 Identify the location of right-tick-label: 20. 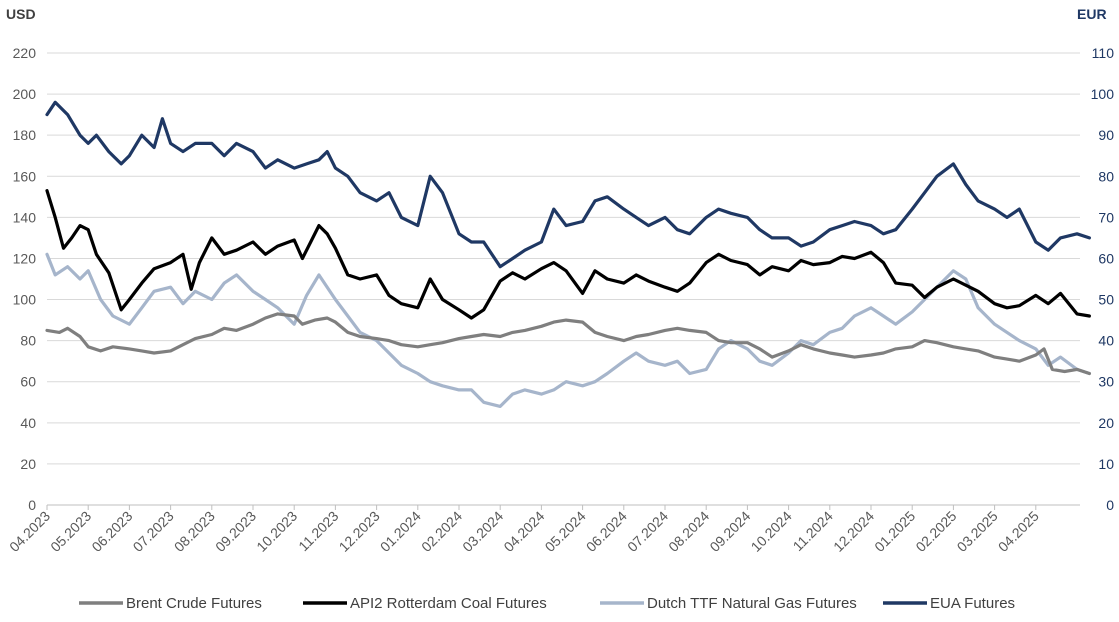
(1106, 423).